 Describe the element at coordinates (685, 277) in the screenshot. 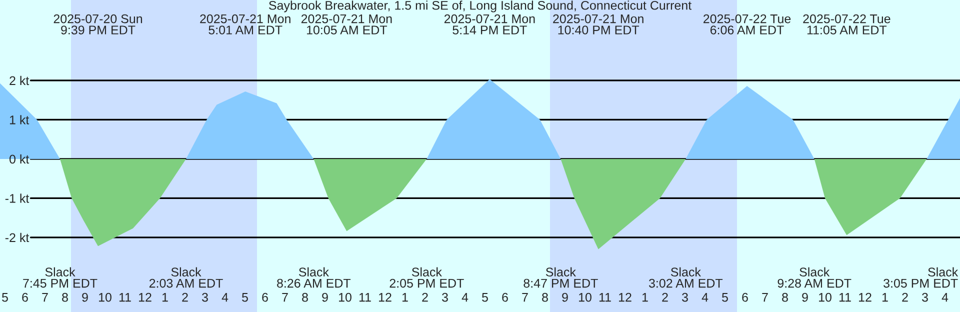

I see `annotation: Slack 3:02 AM EDT` at that location.